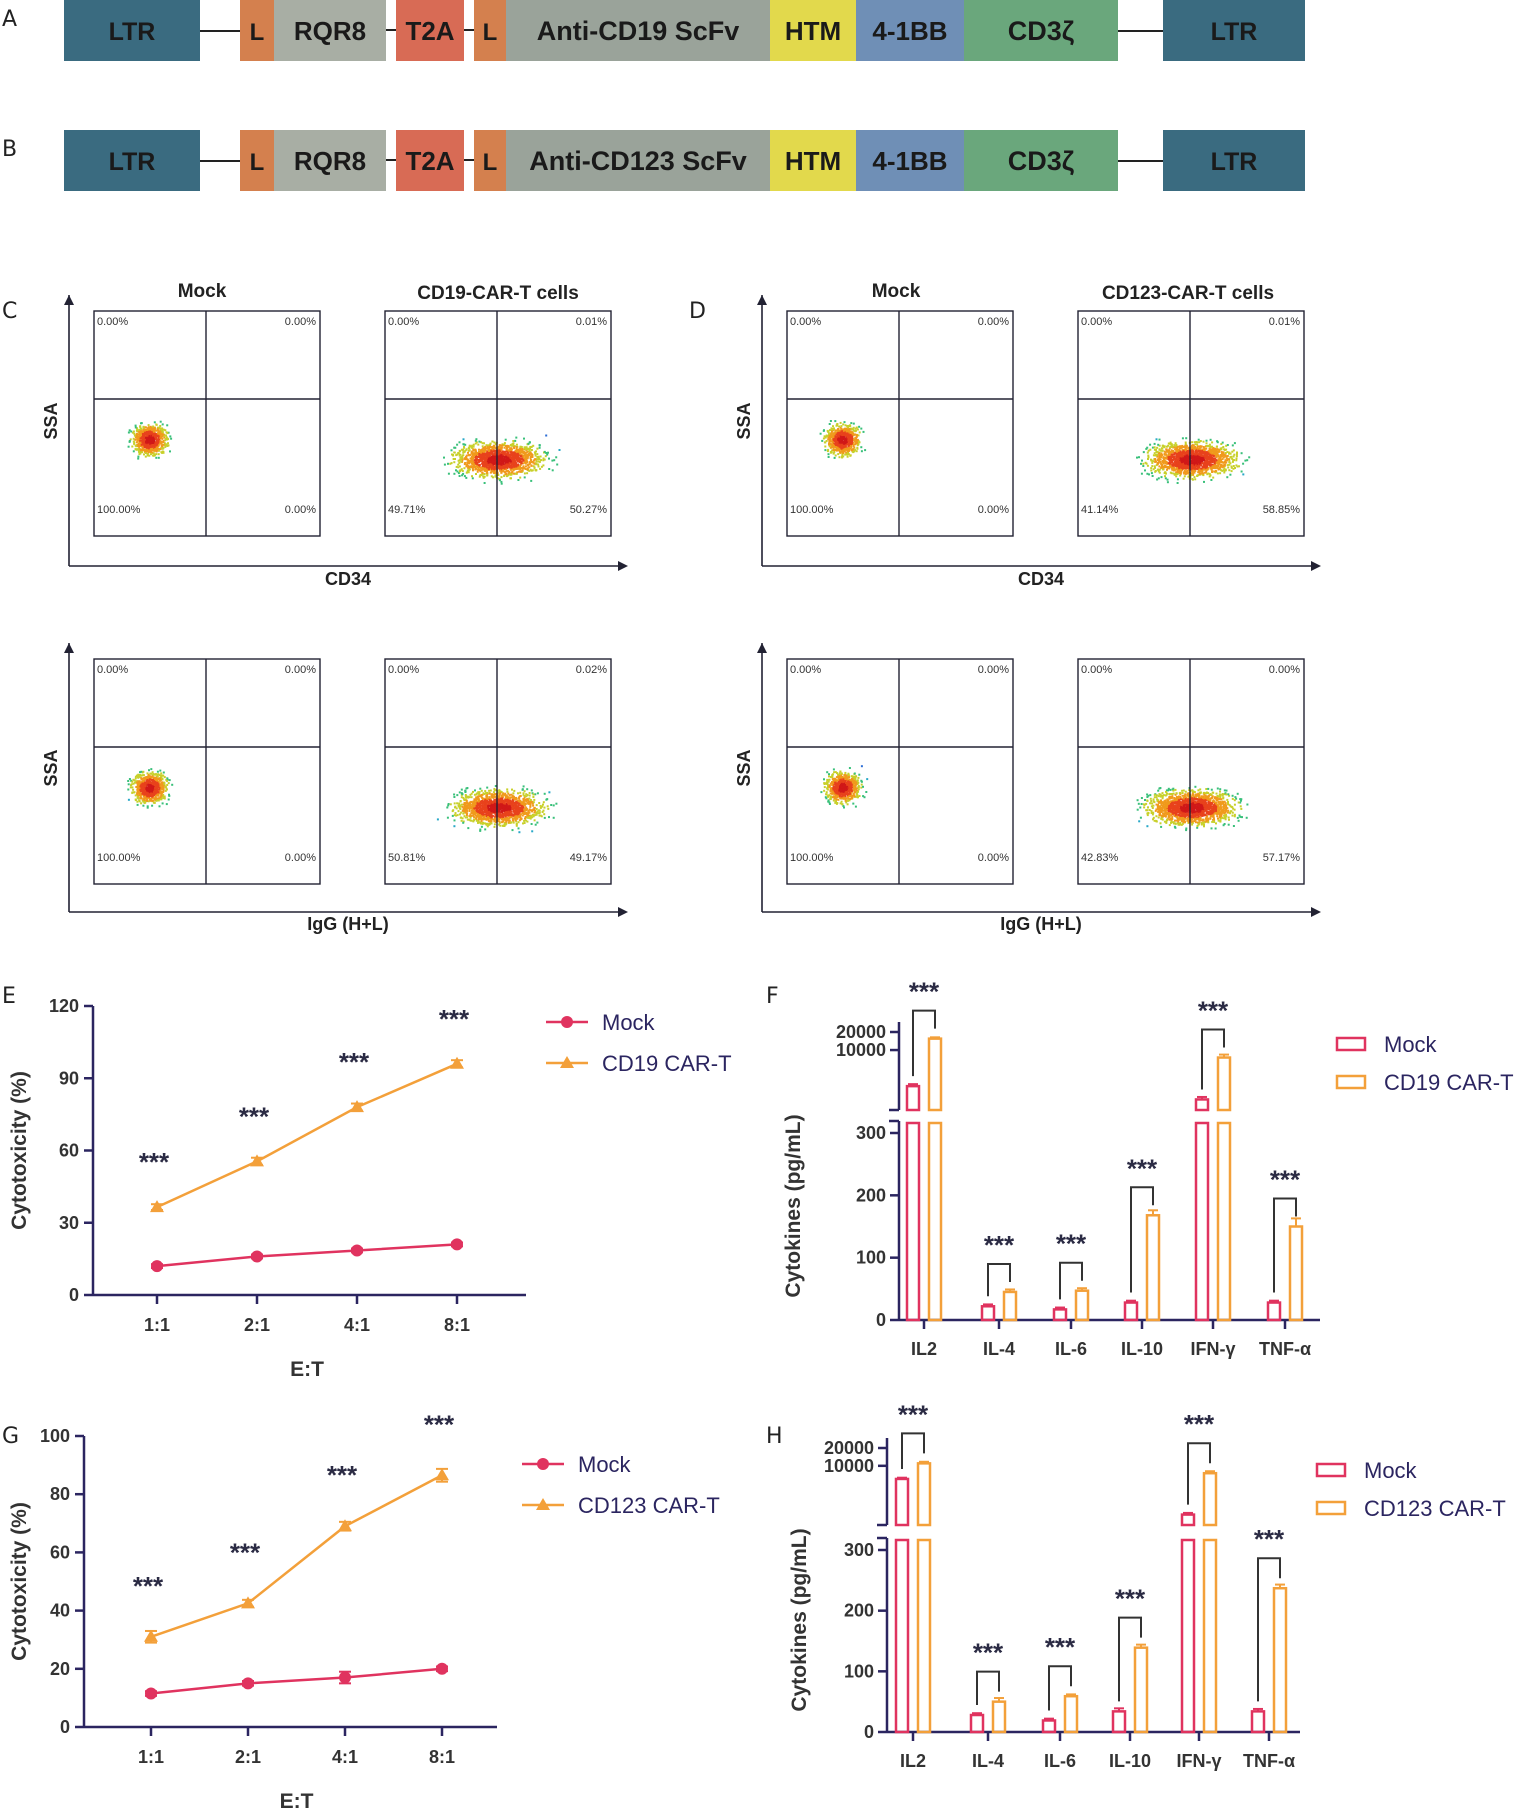 The height and width of the screenshot is (1812, 1523). I want to click on facs-plot-d-top-car: 0.00% 0.01% 41.14% 58.85%, so click(1191, 423).